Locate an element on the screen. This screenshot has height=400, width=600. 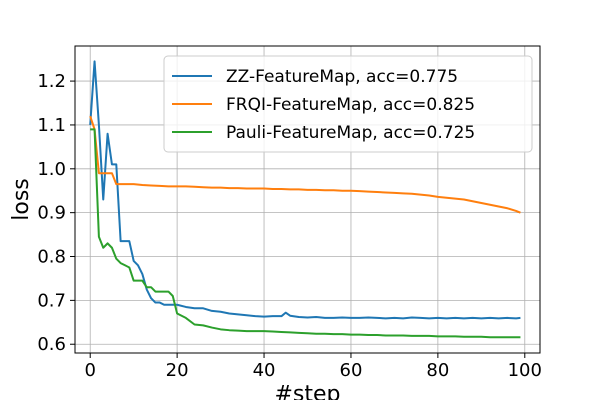
x-tick-label: 20 is located at coordinates (177, 370).